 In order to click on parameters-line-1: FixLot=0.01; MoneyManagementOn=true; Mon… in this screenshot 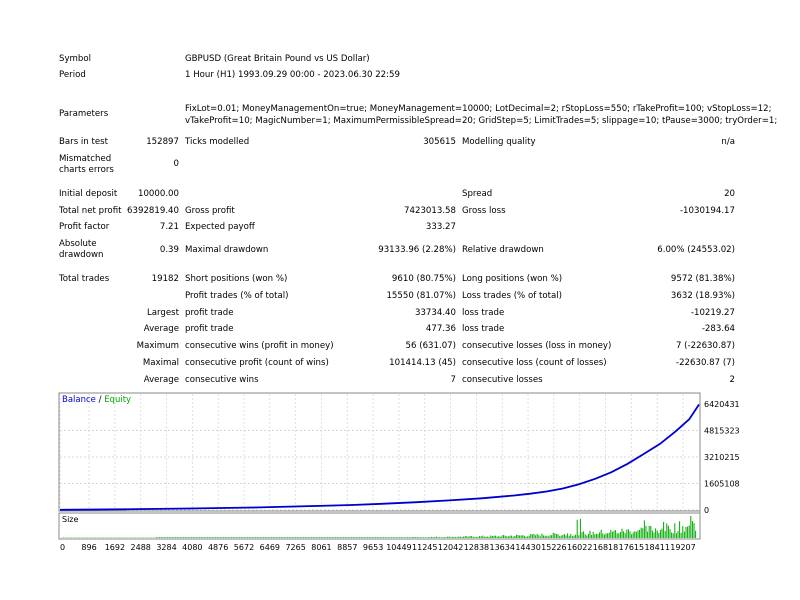, I will do `click(478, 109)`.